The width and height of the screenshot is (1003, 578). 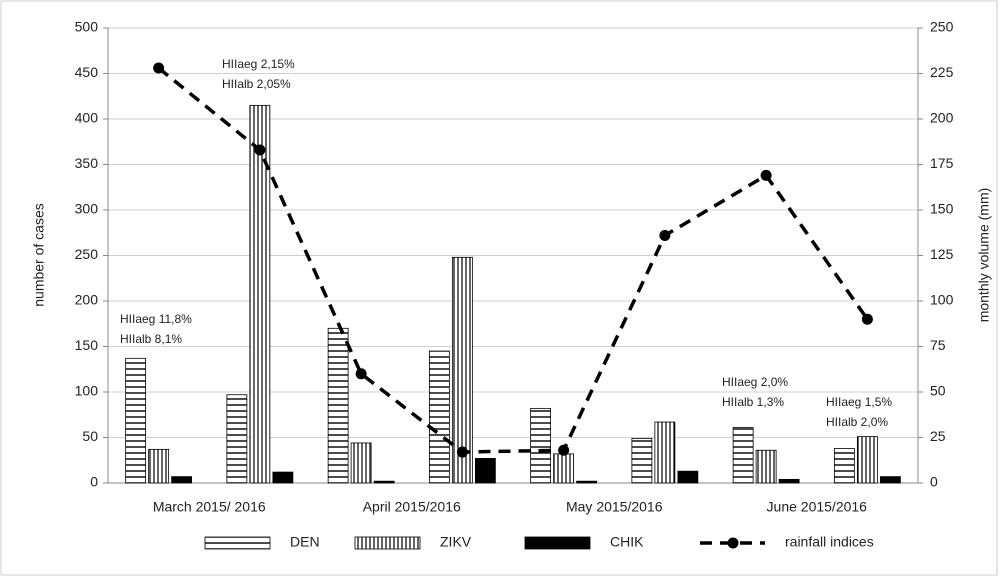 What do you see at coordinates (94, 482) in the screenshot?
I see `y-tick-label: 0` at bounding box center [94, 482].